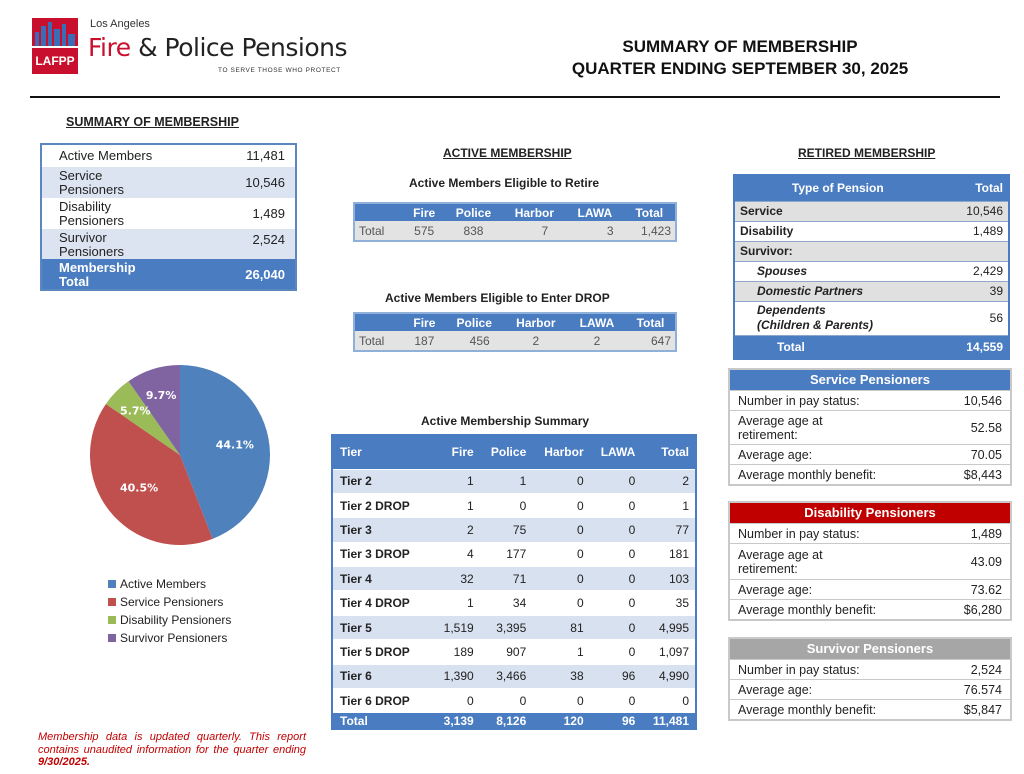  I want to click on col-header: Harbor, so click(561, 452).